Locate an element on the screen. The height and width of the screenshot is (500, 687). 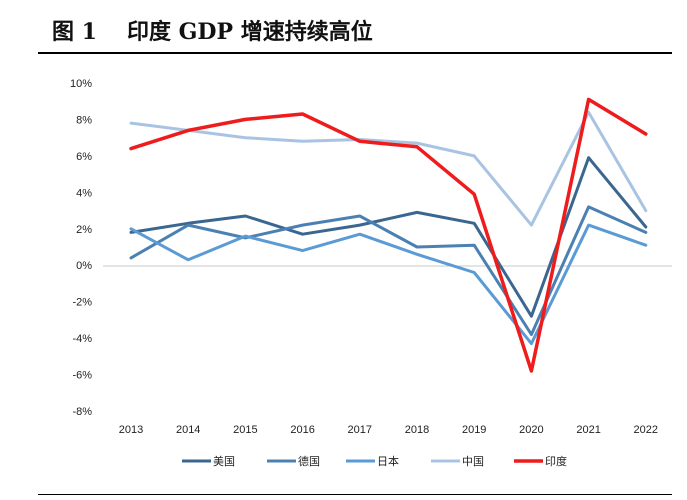
x-tick-label: 2021 is located at coordinates (588, 430).